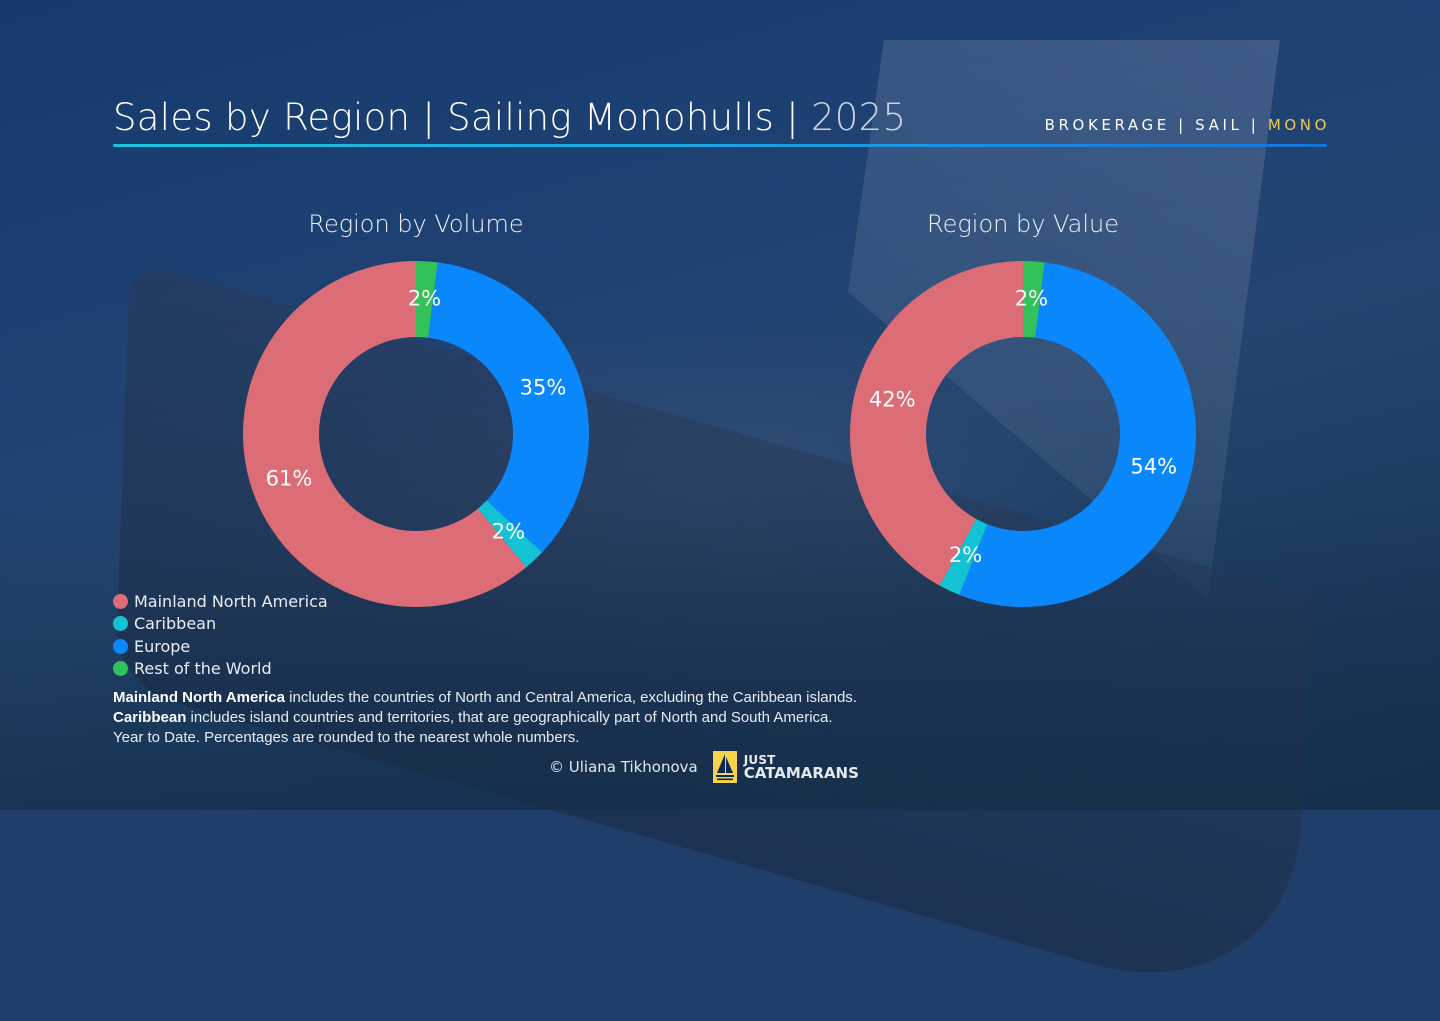 The width and height of the screenshot is (1440, 1021). I want to click on tags-main: BROKERAGE | SAIL |, so click(1156, 125).